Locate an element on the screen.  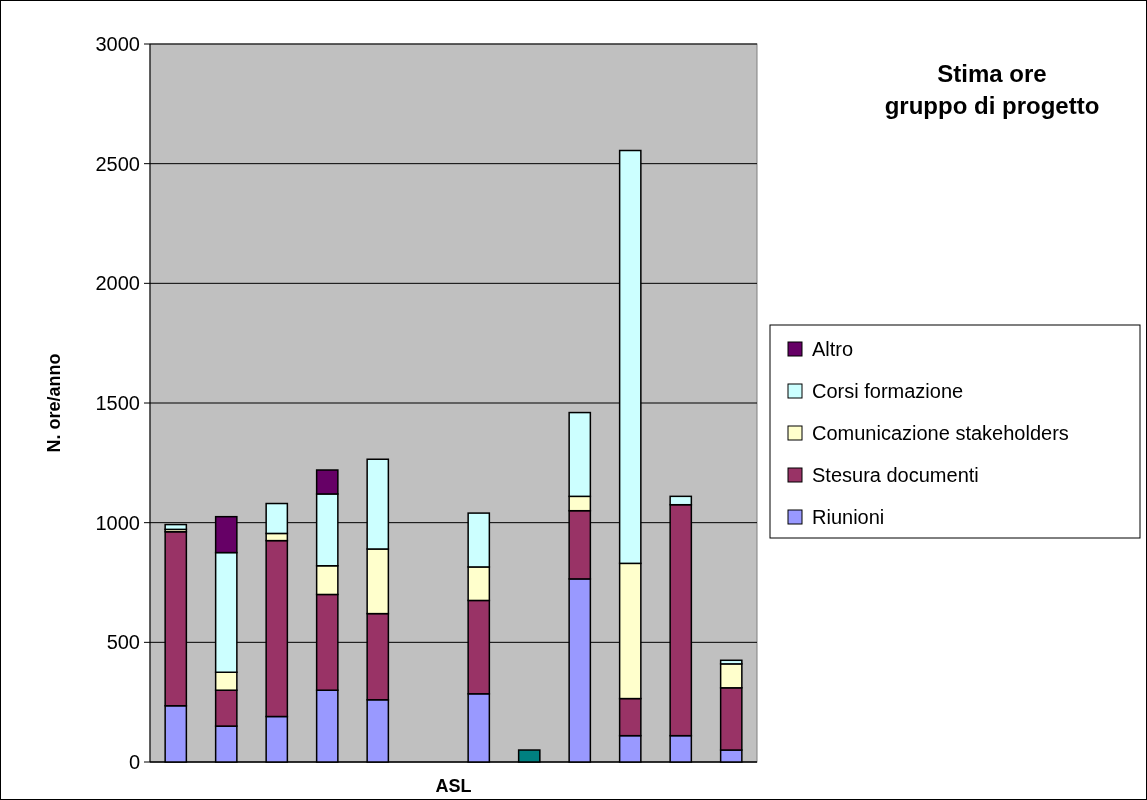
y-tick-label: 2000 is located at coordinates (117, 283).